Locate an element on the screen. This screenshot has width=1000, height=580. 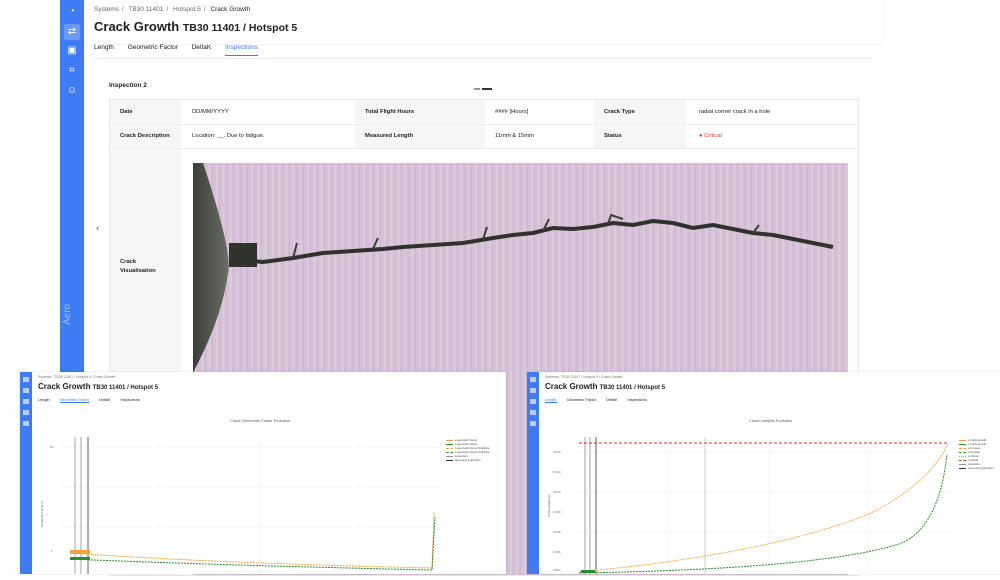
y-tick: 0.010 is located at coordinates (557, 512).